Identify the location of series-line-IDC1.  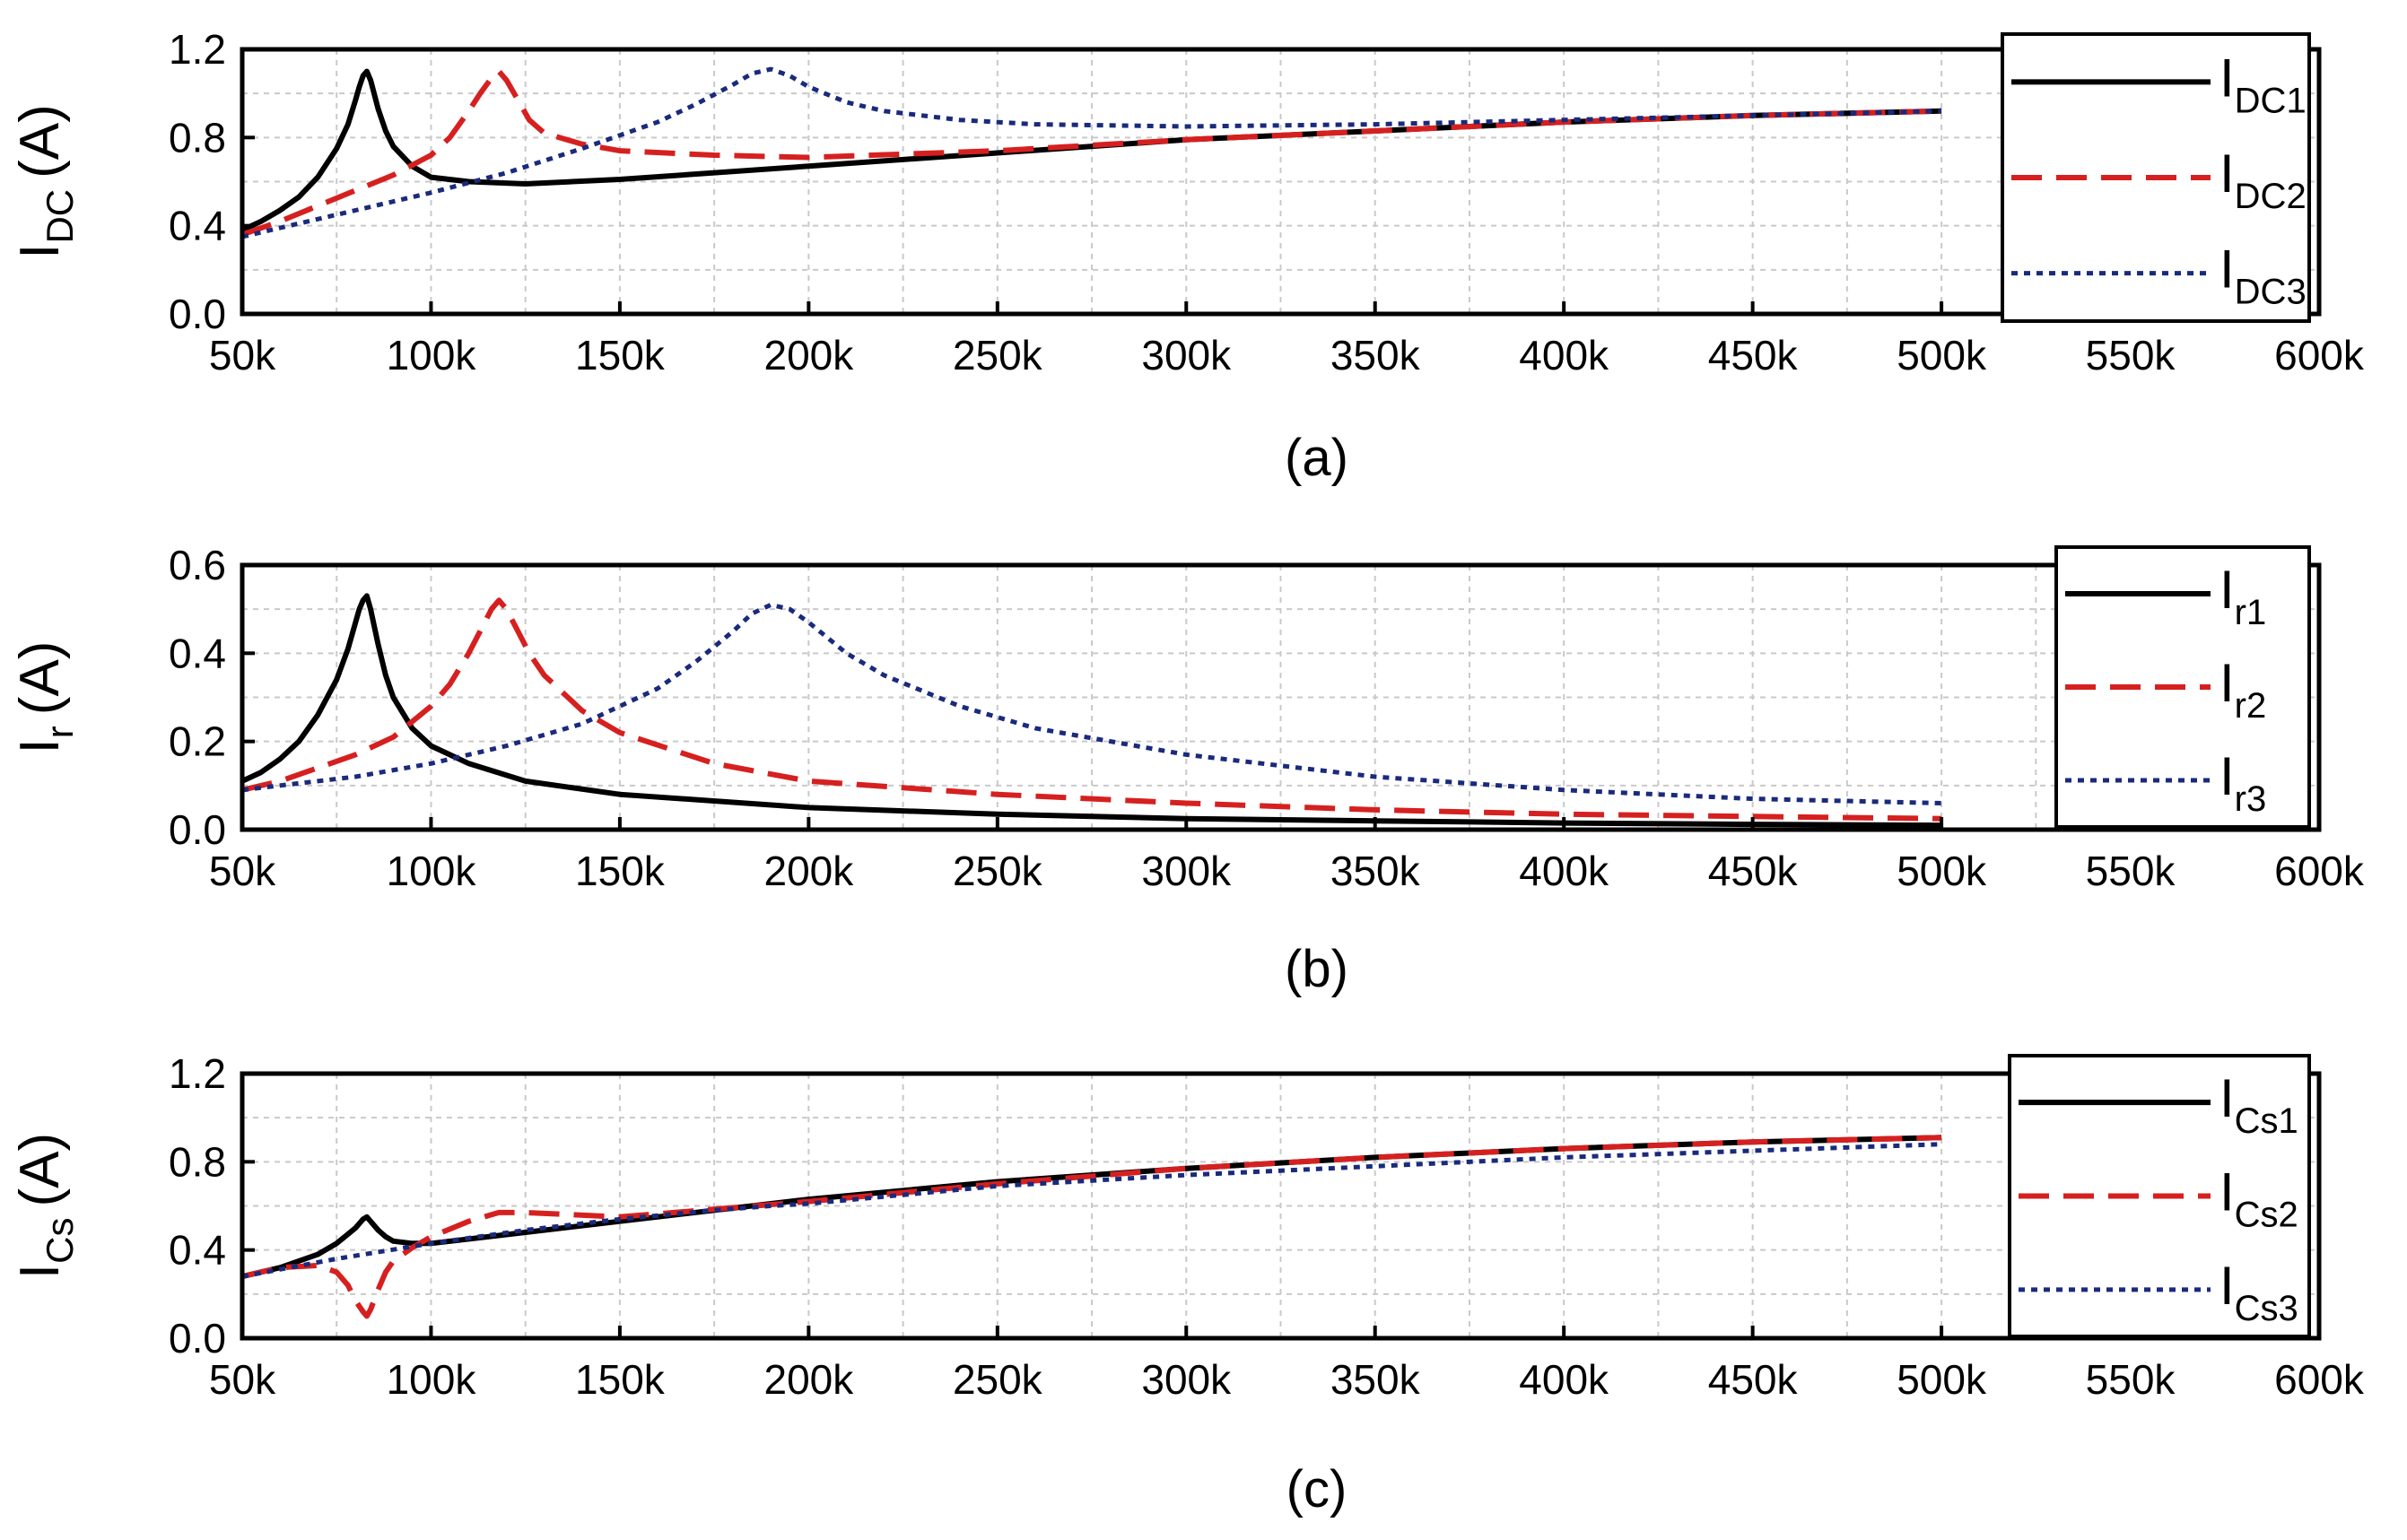
(1091, 150).